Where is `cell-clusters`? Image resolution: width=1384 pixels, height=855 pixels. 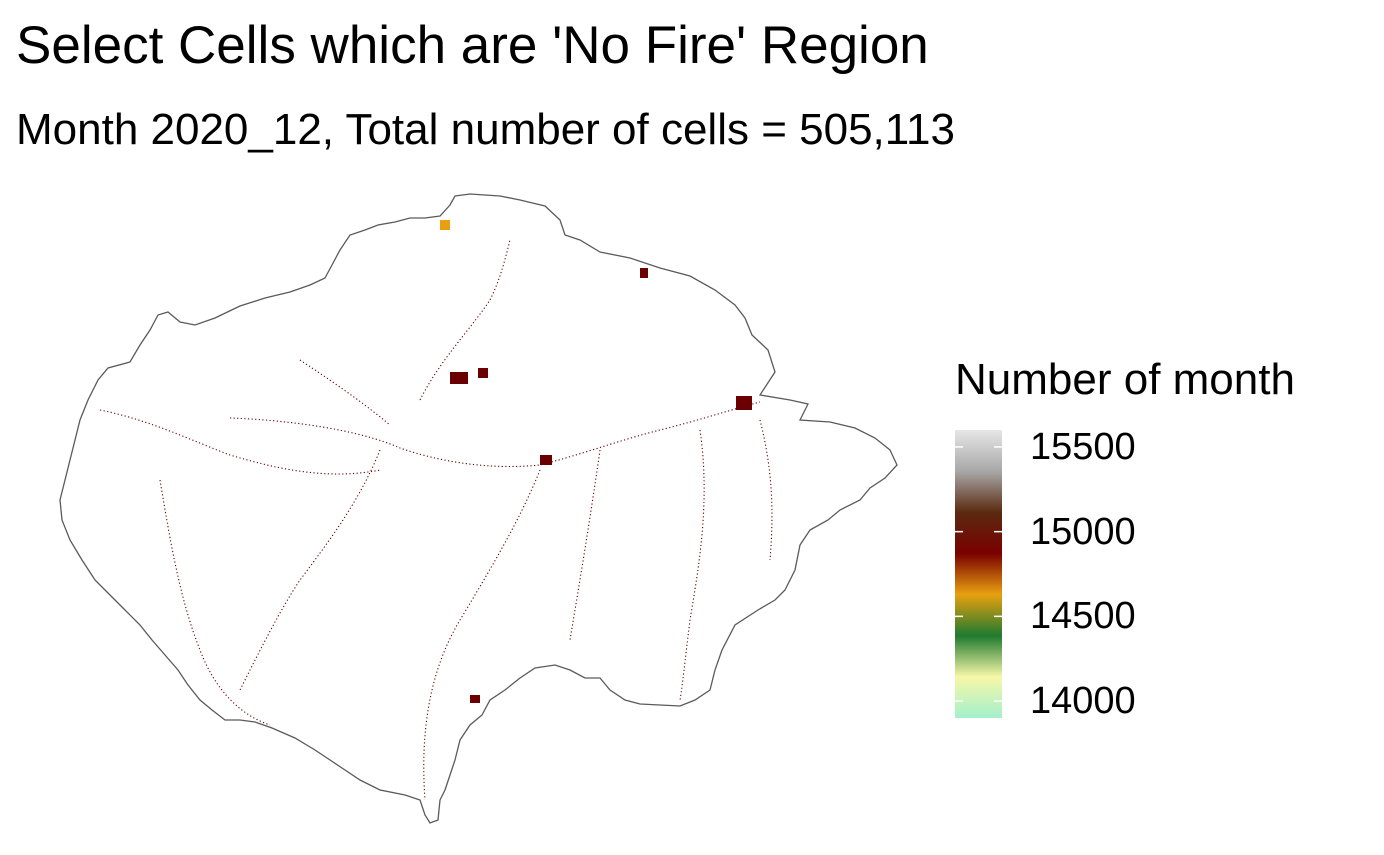 cell-clusters is located at coordinates (596, 461).